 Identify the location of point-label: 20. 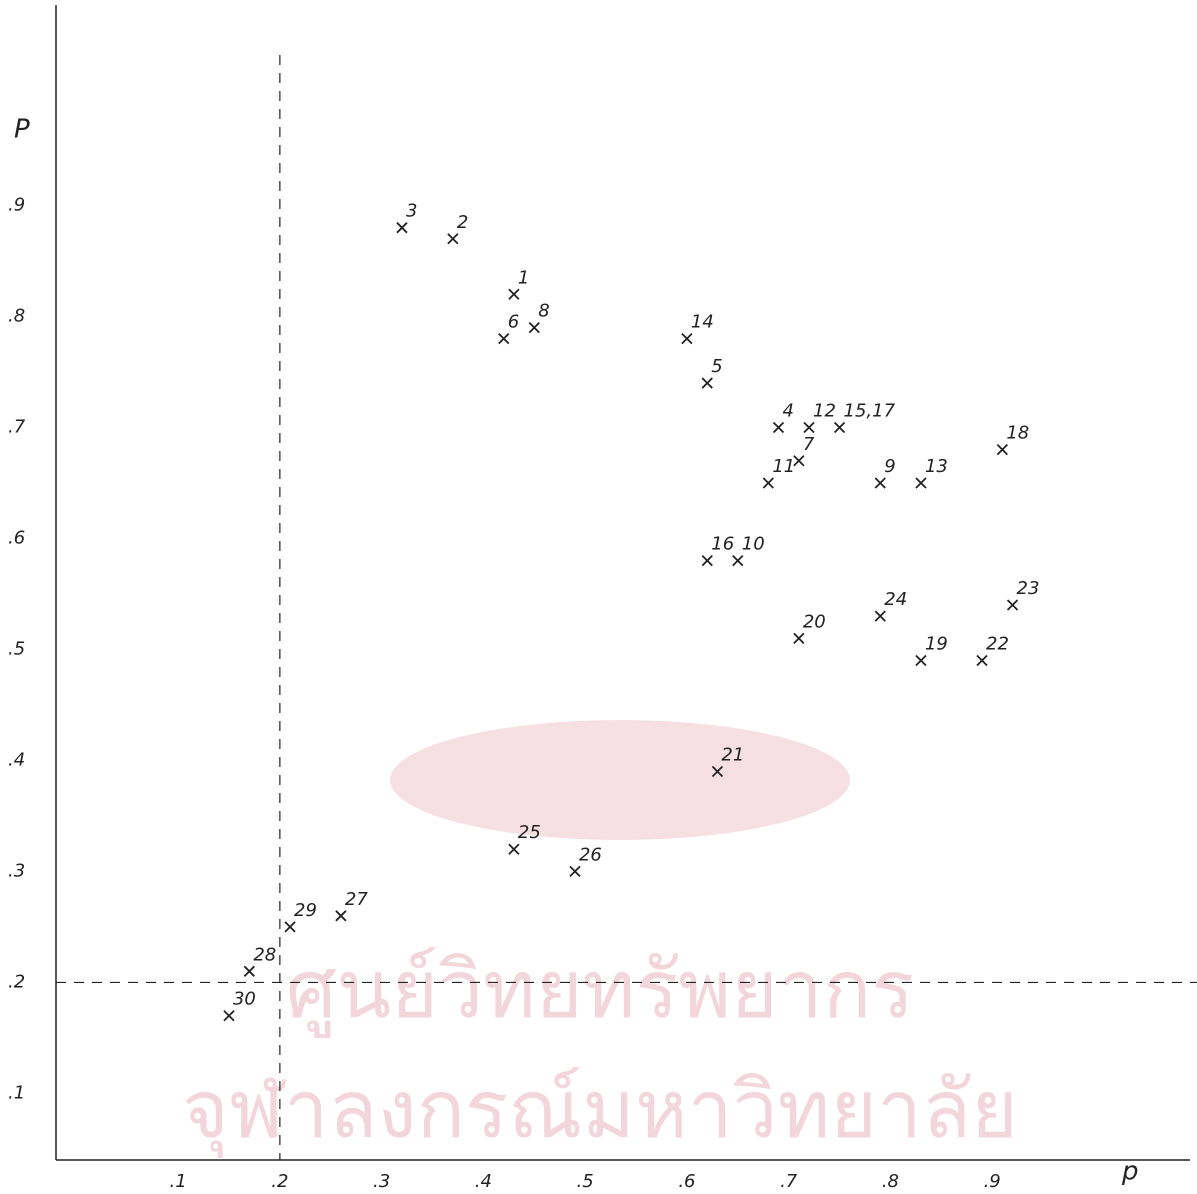
(814, 621).